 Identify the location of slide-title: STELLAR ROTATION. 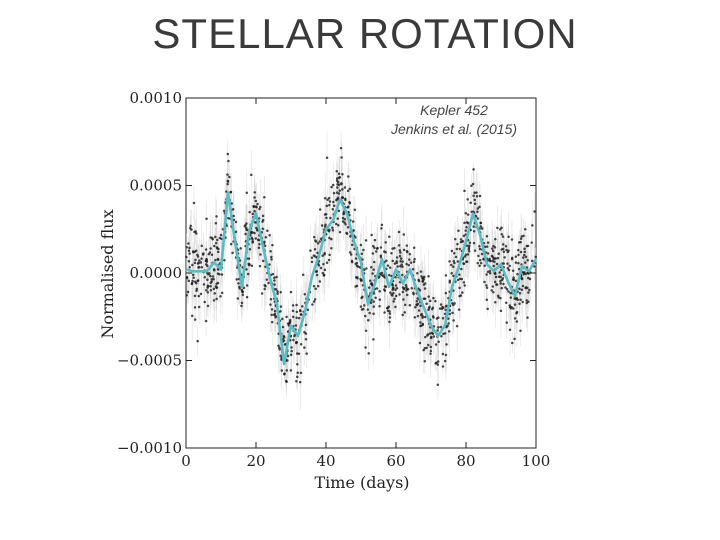
(365, 33).